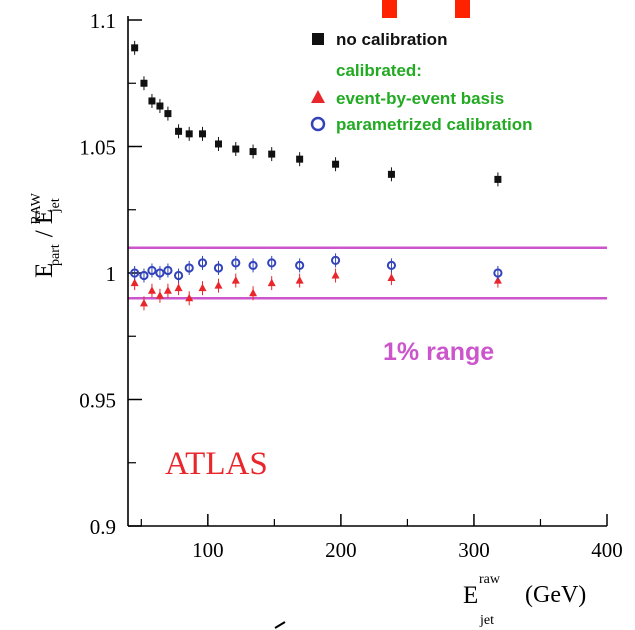  Describe the element at coordinates (391, 39) in the screenshot. I see `legend-label: no calibration` at that location.